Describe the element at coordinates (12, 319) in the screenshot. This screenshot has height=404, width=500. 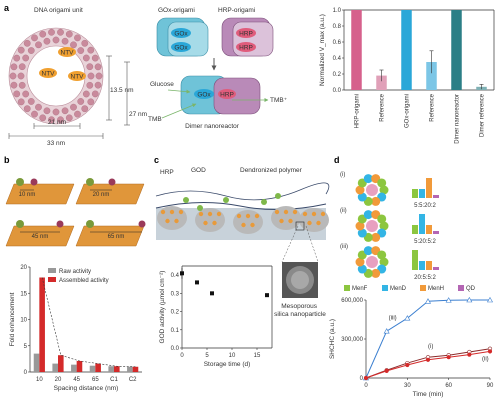
I see `b-ylabel: Fold enhancement` at that location.